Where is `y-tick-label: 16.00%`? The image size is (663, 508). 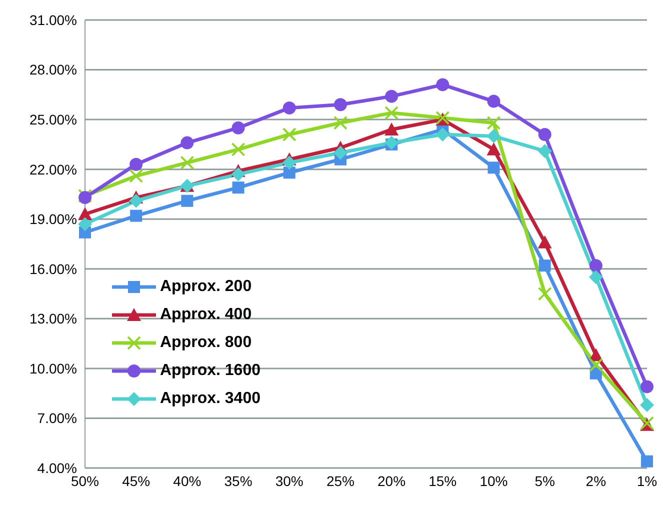 y-tick-label: 16.00% is located at coordinates (53, 268).